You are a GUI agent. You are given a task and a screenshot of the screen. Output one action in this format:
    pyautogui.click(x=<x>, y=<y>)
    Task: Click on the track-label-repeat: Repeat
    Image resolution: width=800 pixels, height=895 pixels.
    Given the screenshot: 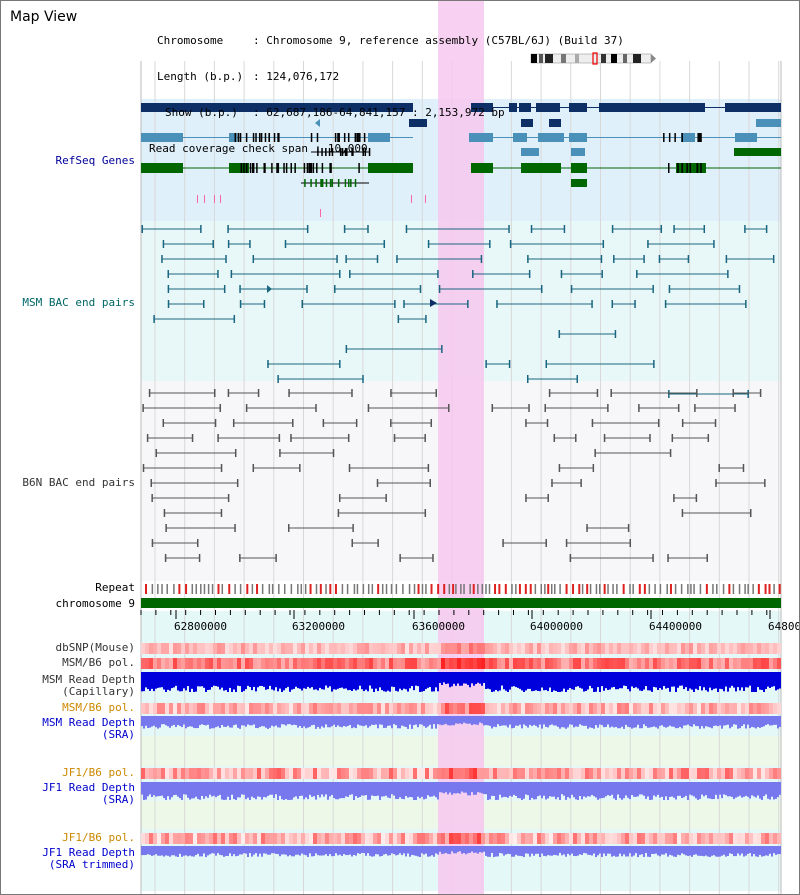 What is the action you would take?
    pyautogui.click(x=115, y=587)
    